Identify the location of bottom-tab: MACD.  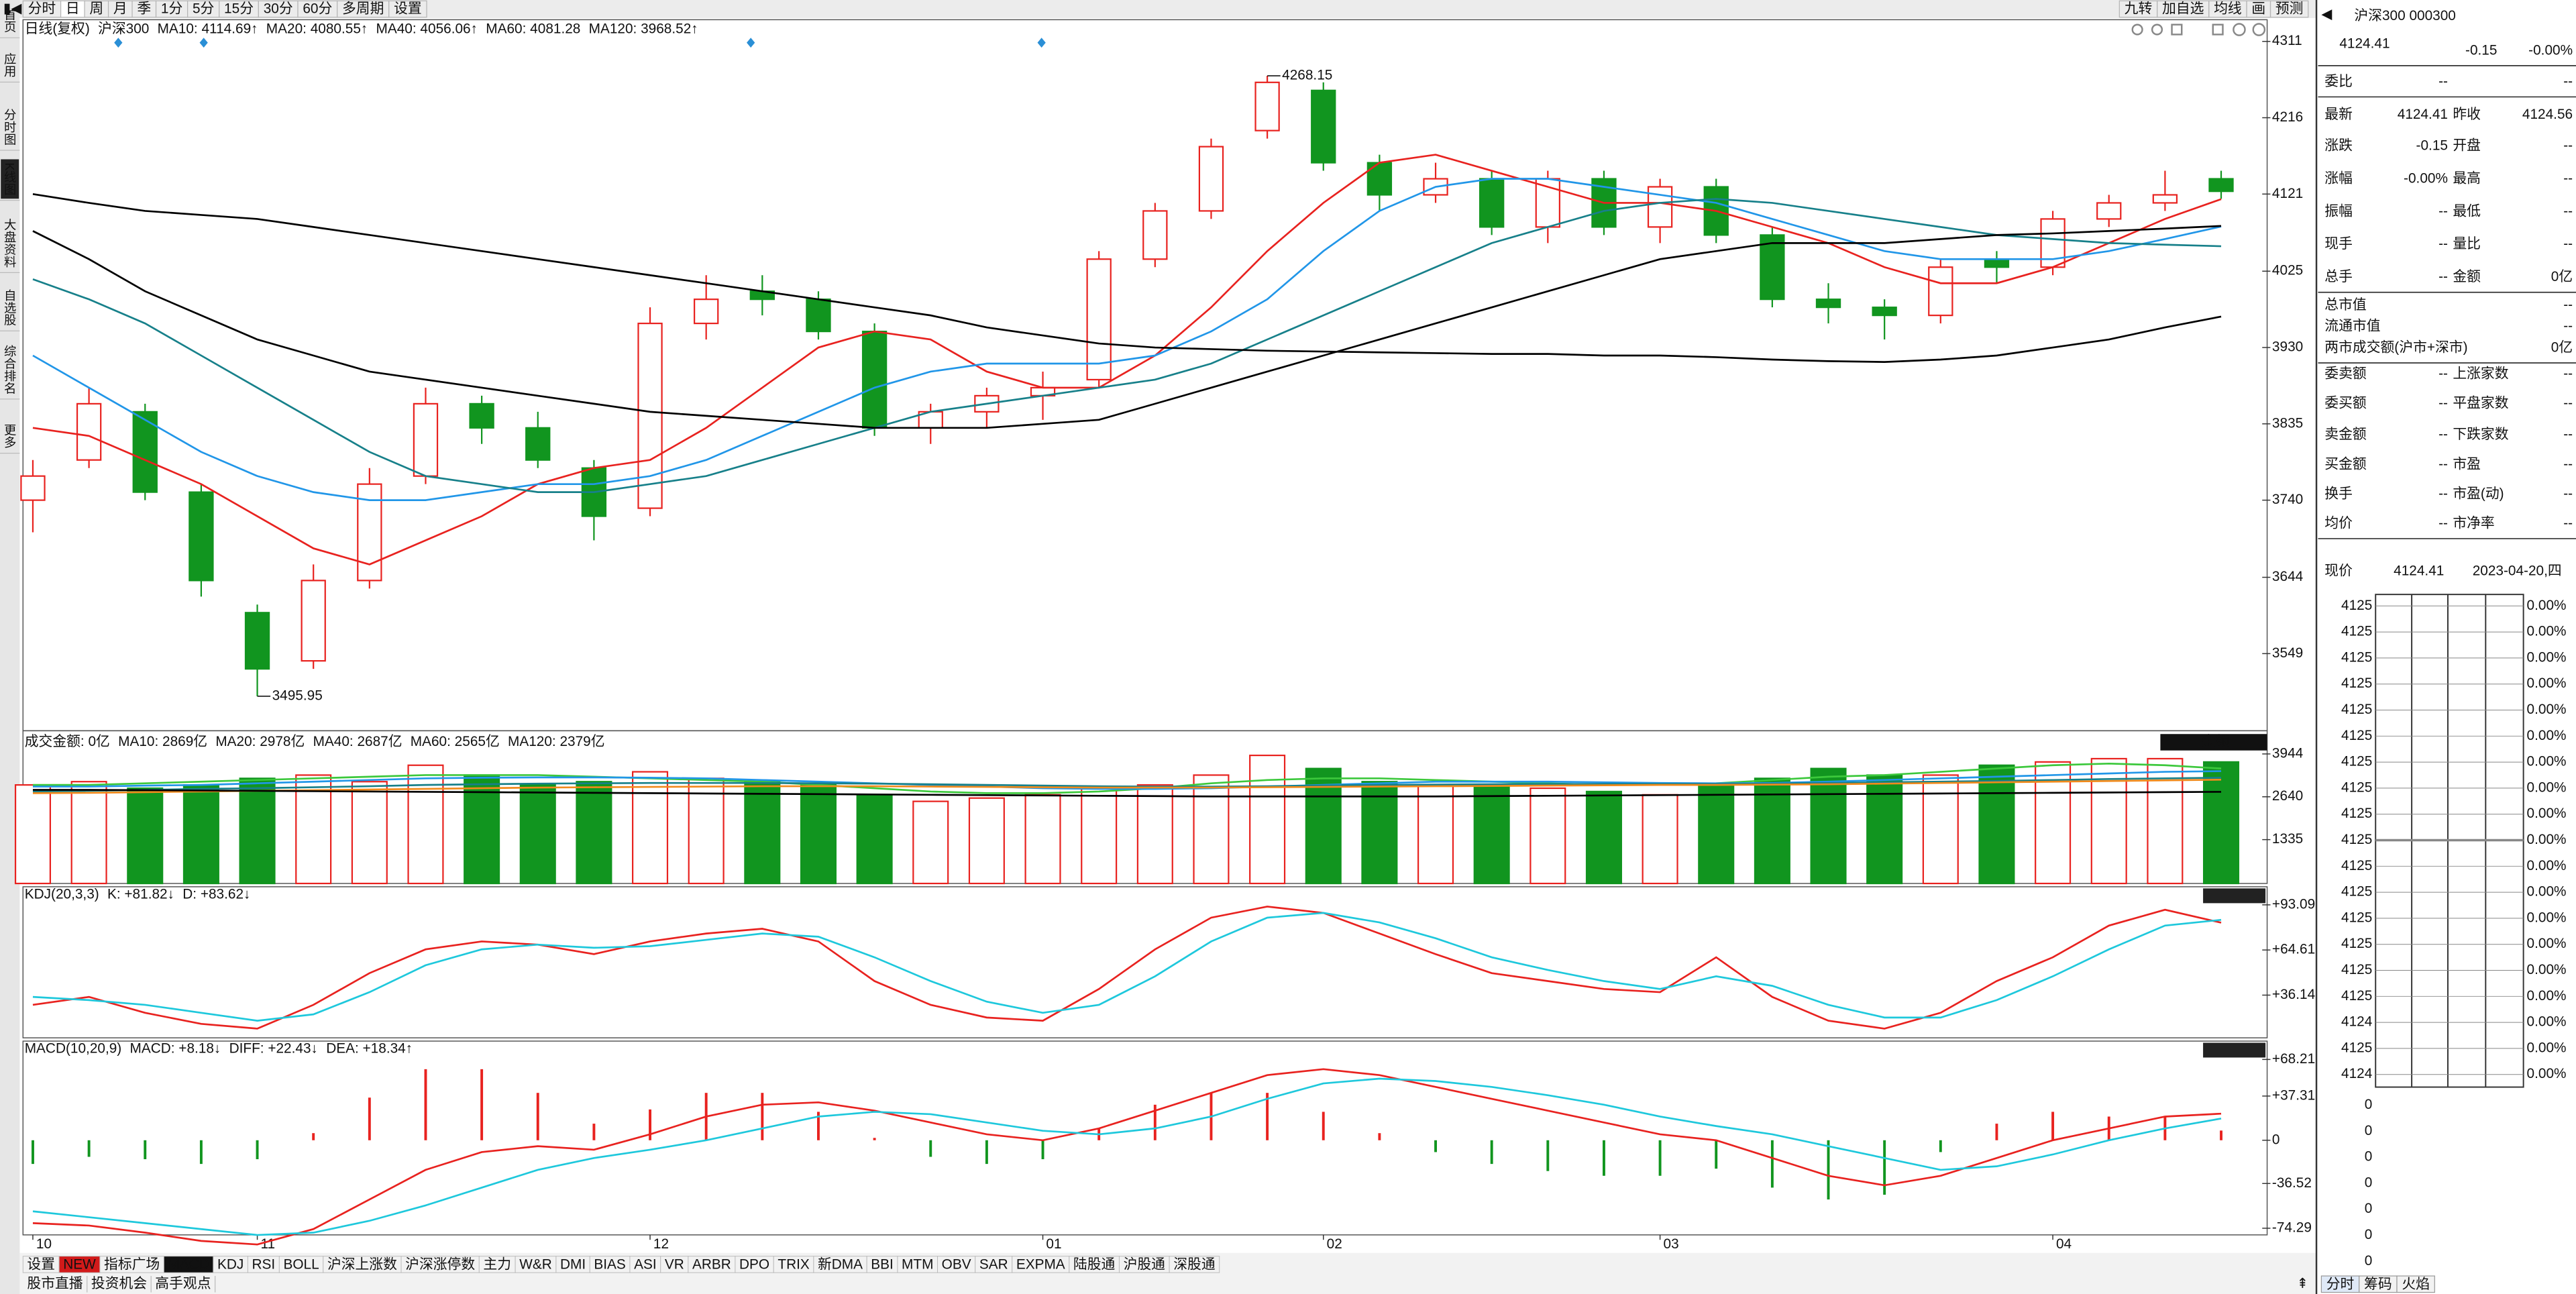
(188, 1265).